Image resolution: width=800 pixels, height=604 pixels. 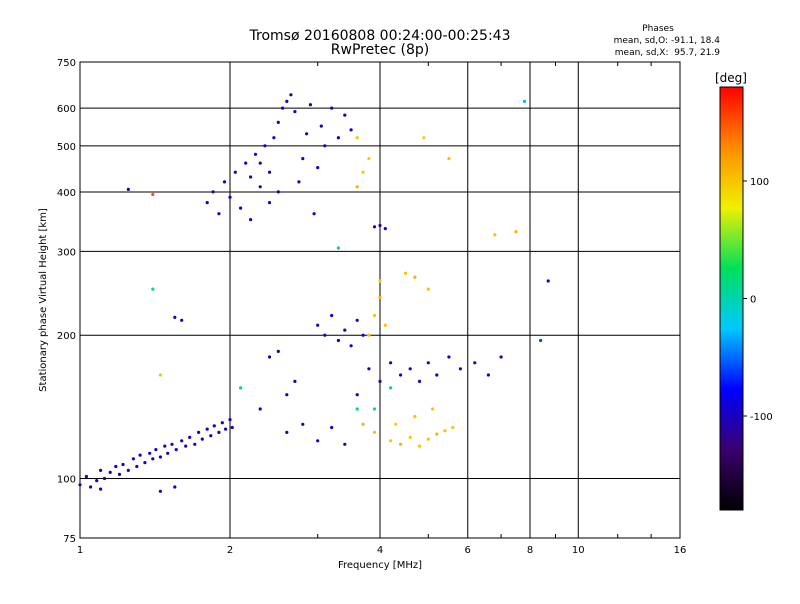 What do you see at coordinates (731, 298) in the screenshot?
I see `colorbar` at bounding box center [731, 298].